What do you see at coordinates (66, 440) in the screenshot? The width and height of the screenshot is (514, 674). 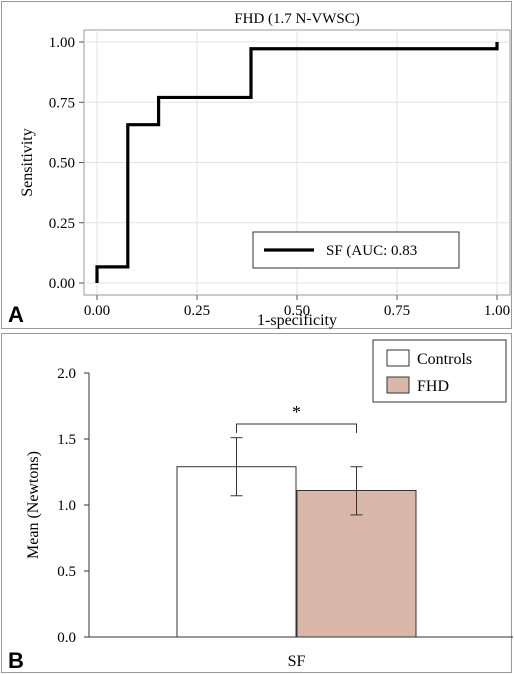 I see `y-tick-label: 1.5` at bounding box center [66, 440].